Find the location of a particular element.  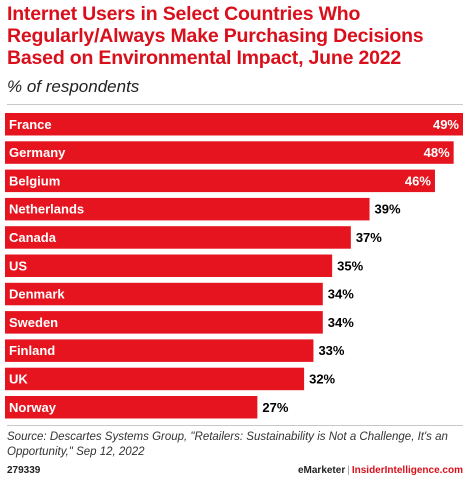

category-label: France is located at coordinates (30, 124).